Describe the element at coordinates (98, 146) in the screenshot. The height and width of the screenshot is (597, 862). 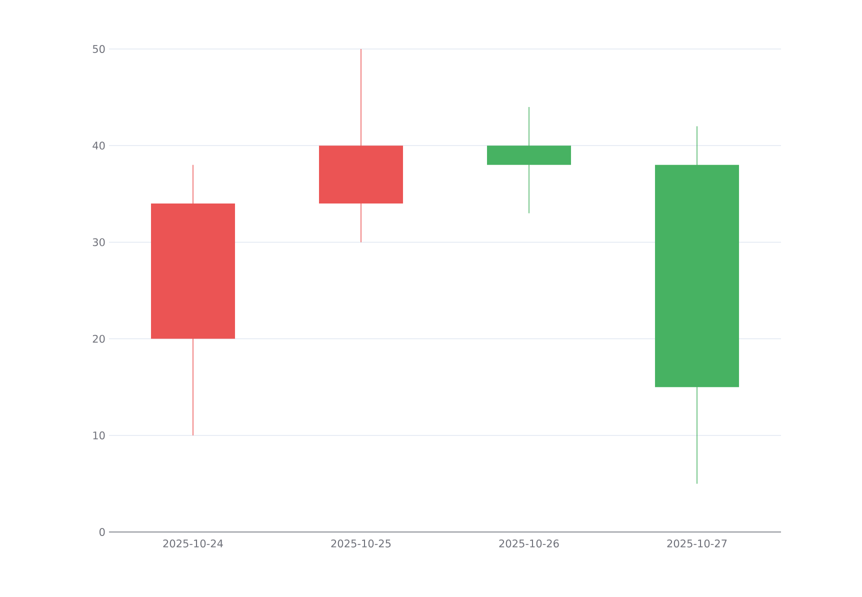
I see `y-tick-label: 40` at that location.